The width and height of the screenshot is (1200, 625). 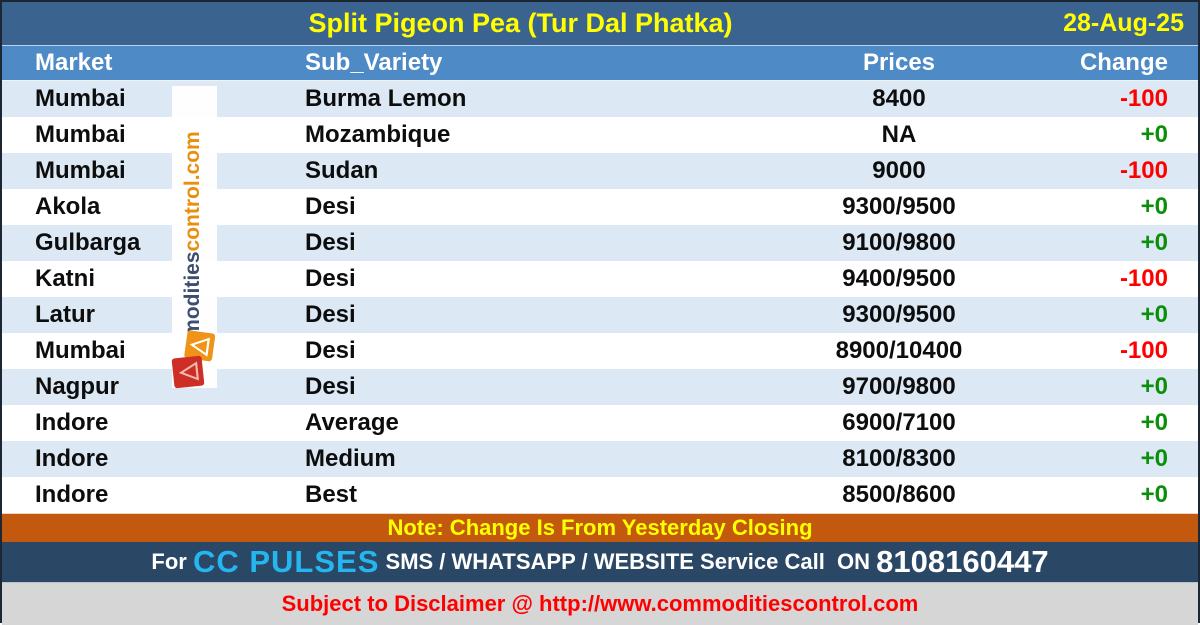 I want to click on page-title: Split Pigeon Pea (Tur Dal Phatka), so click(x=520, y=23).